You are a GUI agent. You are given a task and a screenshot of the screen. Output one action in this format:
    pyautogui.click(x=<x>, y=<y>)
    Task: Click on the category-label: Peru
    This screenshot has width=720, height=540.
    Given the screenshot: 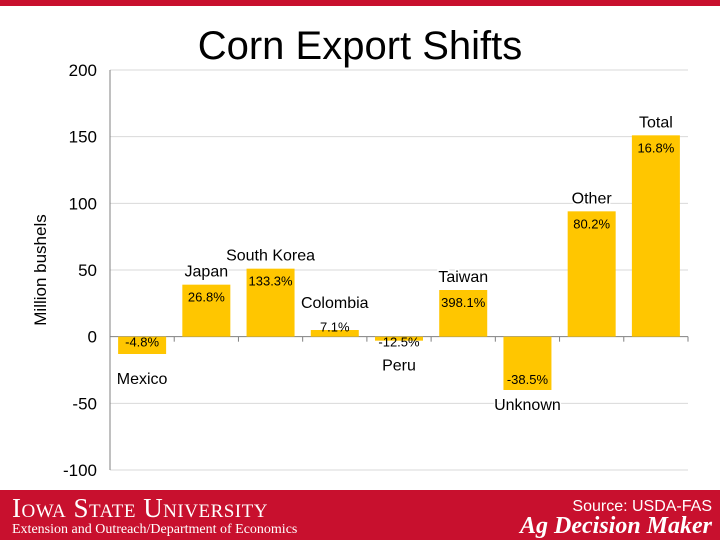 What is the action you would take?
    pyautogui.click(x=399, y=366)
    